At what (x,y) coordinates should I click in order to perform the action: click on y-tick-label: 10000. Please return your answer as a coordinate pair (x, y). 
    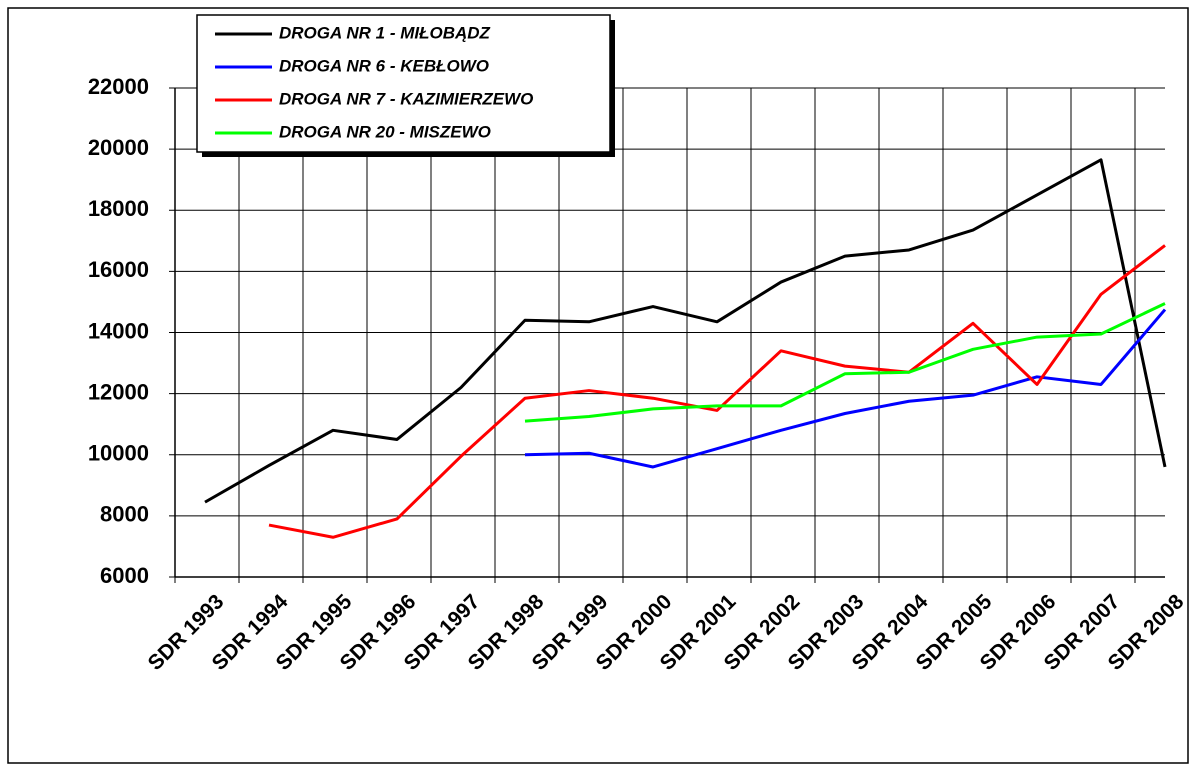
    Looking at the image, I should click on (118, 453).